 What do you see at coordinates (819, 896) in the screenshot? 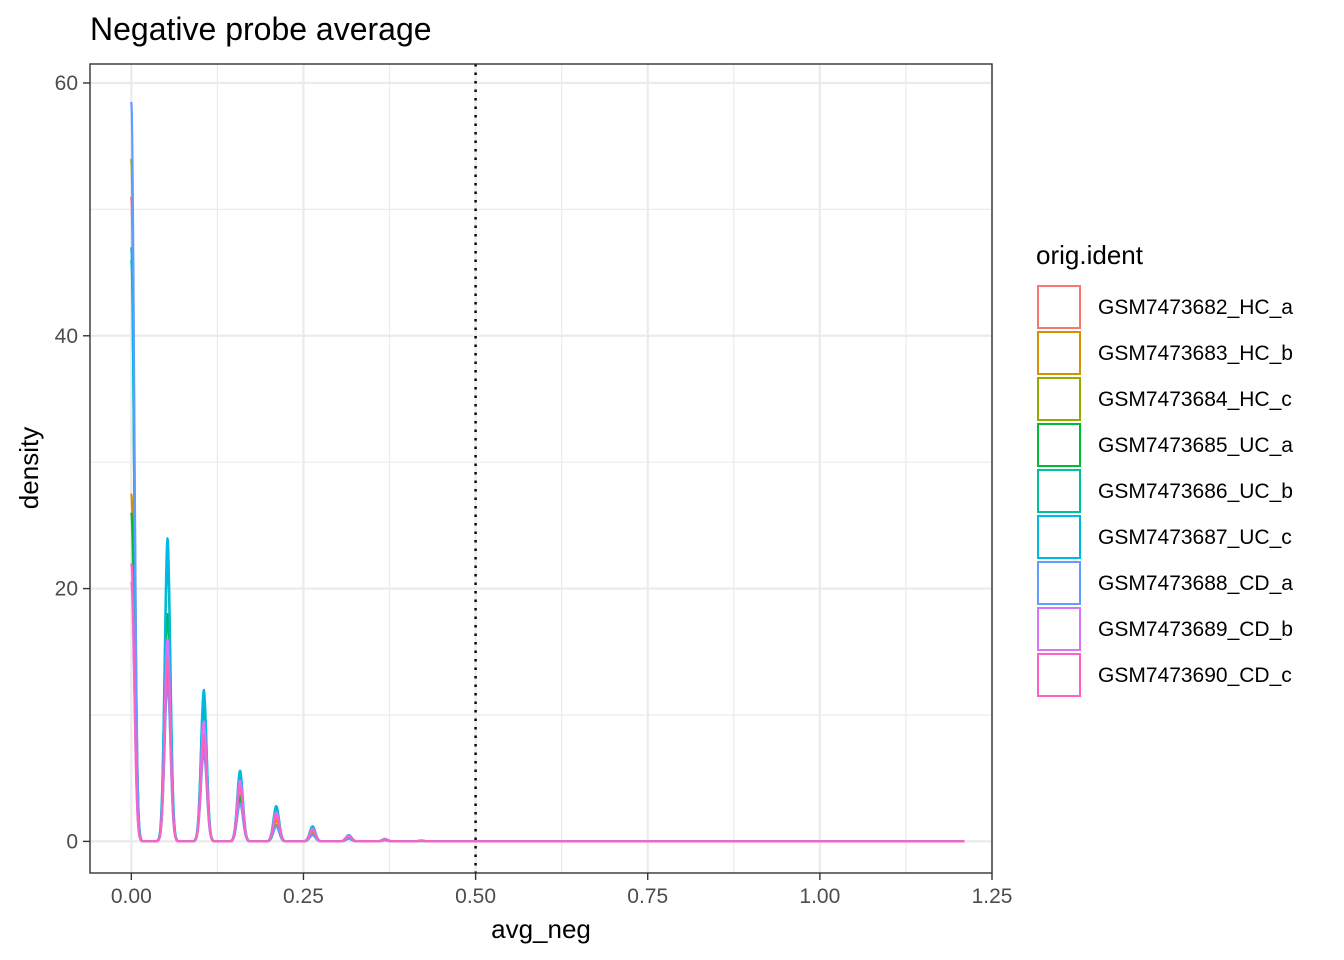
I see `x-tick-label: 1.00` at bounding box center [819, 896].